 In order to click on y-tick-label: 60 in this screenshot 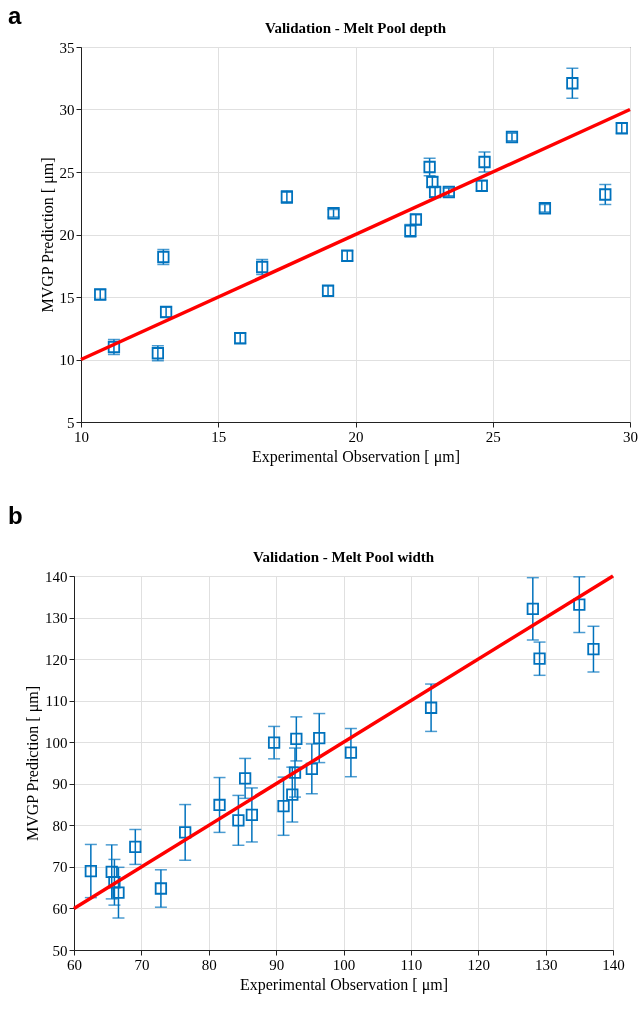, I will do `click(60, 908)`.